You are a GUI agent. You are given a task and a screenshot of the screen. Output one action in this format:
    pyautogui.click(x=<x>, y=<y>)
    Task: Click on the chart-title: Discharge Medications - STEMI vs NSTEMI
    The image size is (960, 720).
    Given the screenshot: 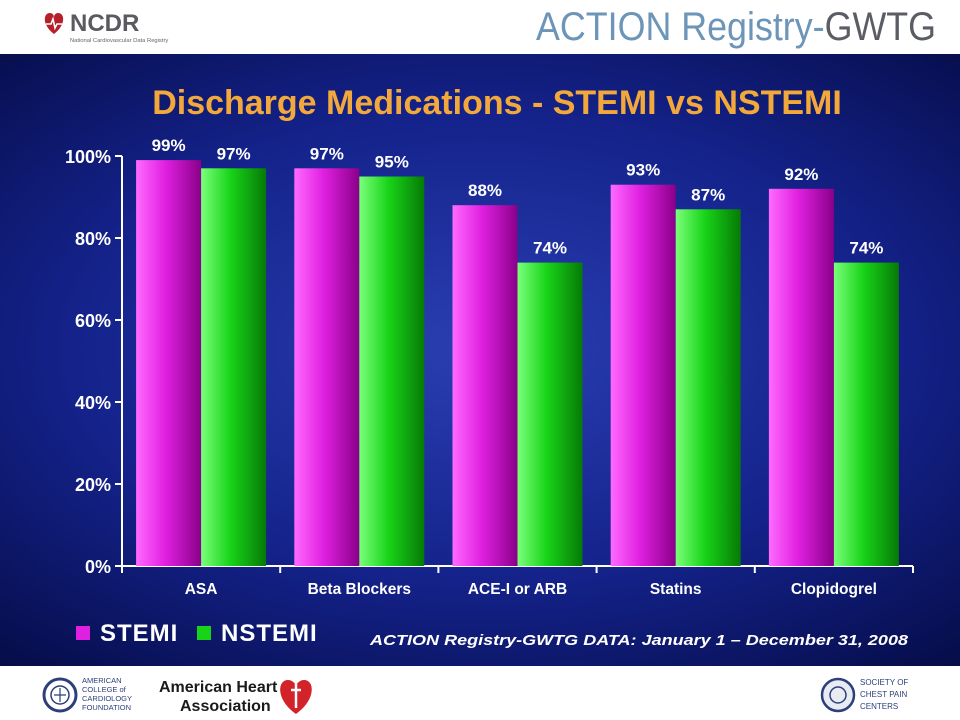 What is the action you would take?
    pyautogui.click(x=497, y=103)
    